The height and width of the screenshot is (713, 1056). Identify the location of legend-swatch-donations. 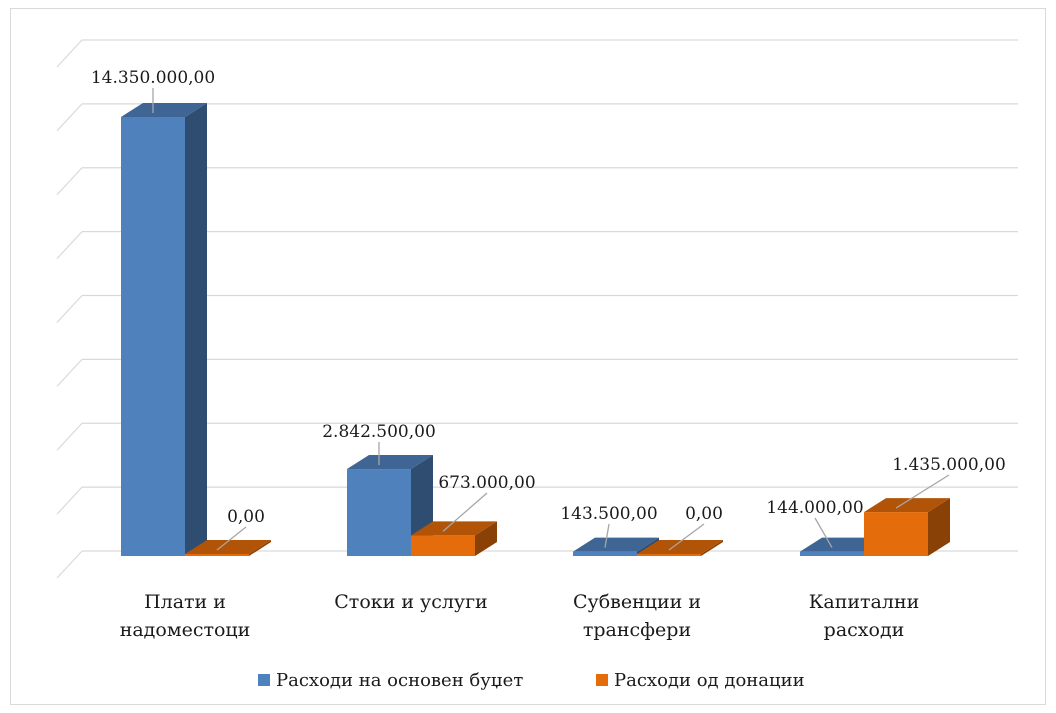
(602, 680).